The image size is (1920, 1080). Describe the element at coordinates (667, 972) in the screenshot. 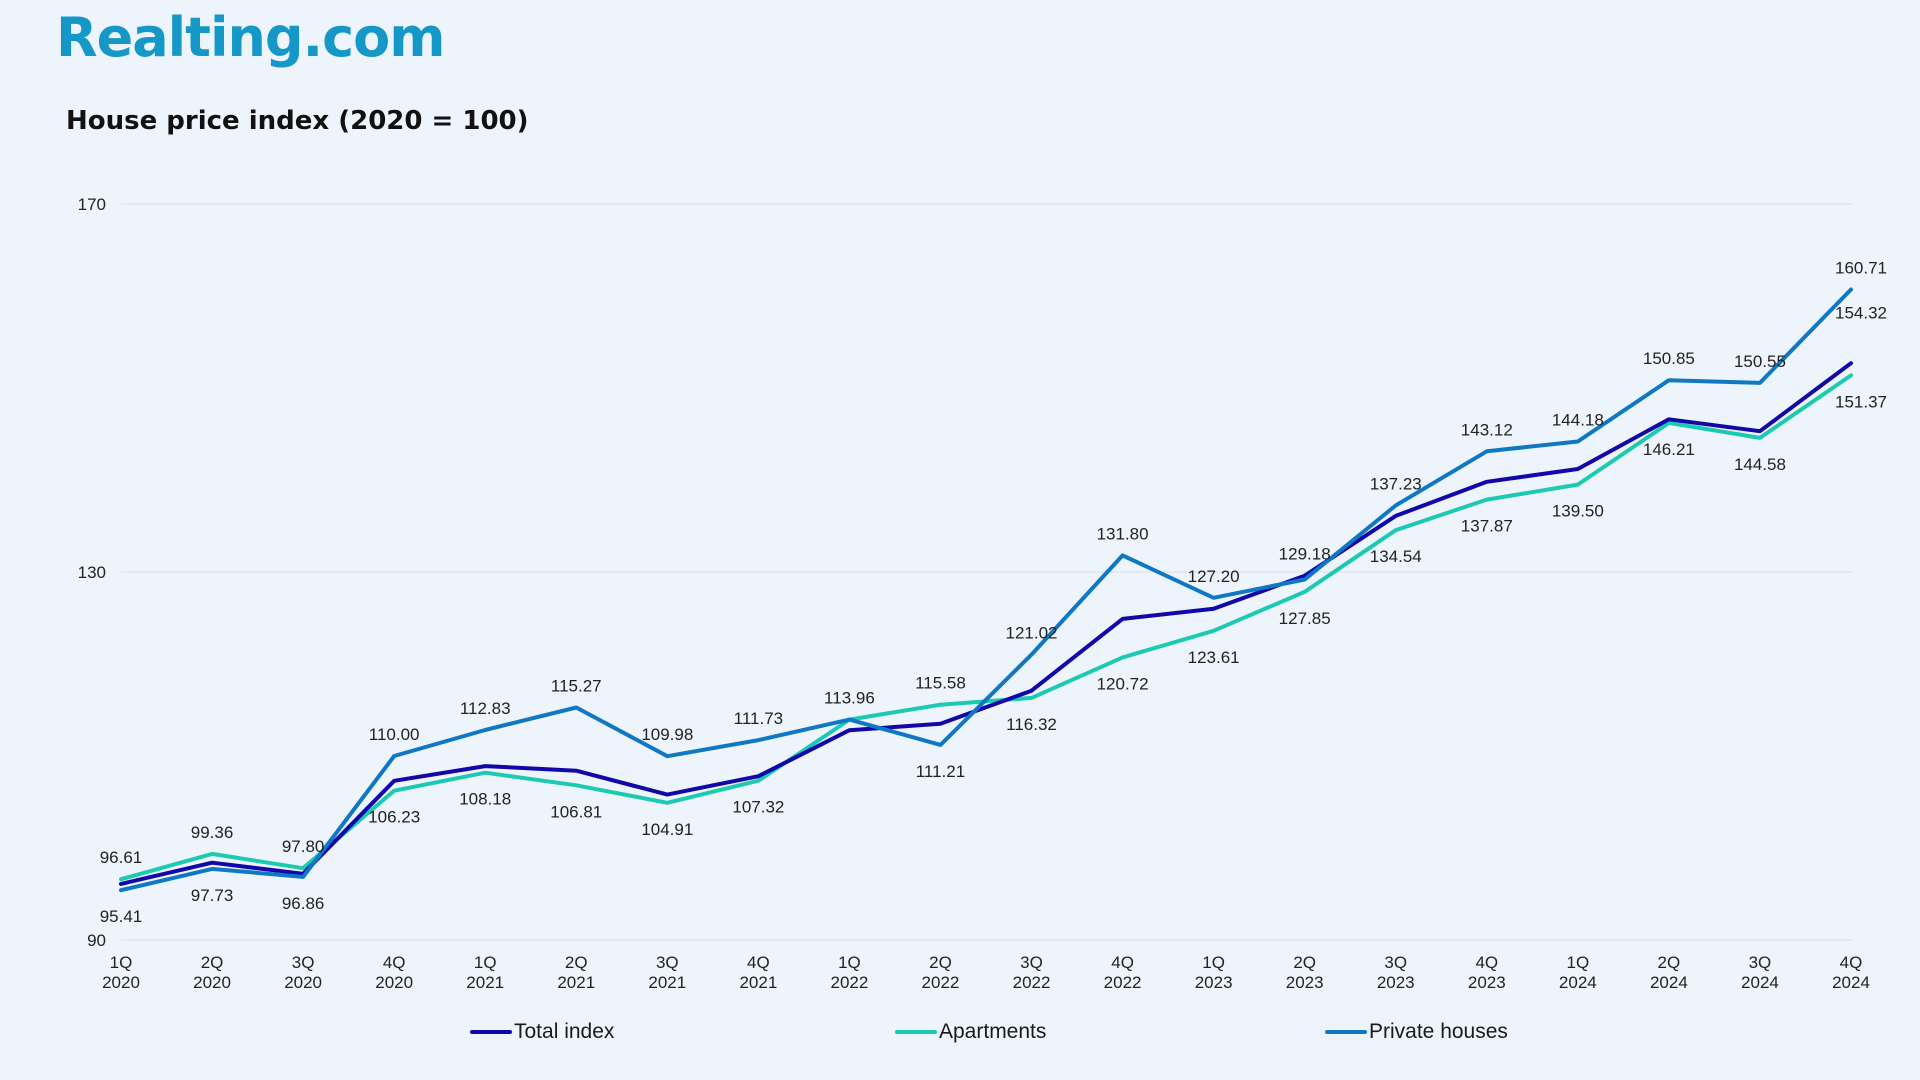

I see `x-tick-label: 3Q 2021` at that location.